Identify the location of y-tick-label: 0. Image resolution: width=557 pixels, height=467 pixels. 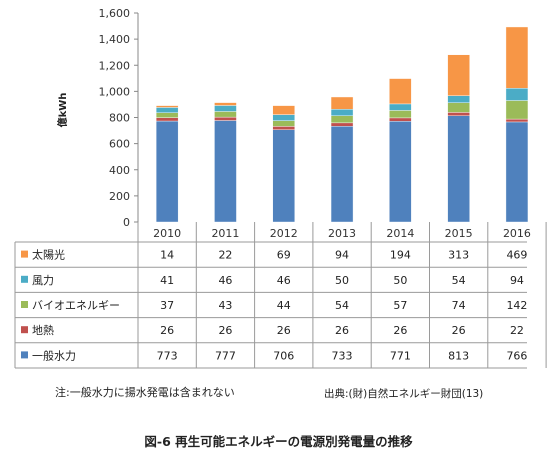
(126, 222).